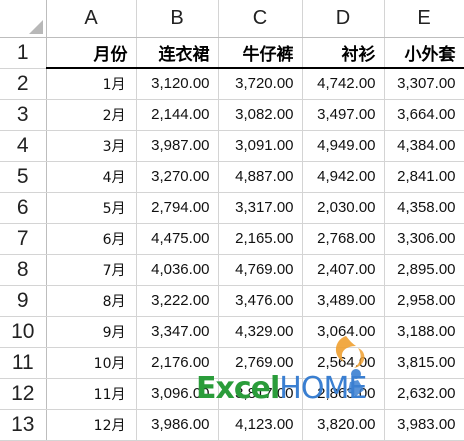 This screenshot has width=464, height=441. Describe the element at coordinates (343, 19) in the screenshot. I see `column-header-d: D` at that location.